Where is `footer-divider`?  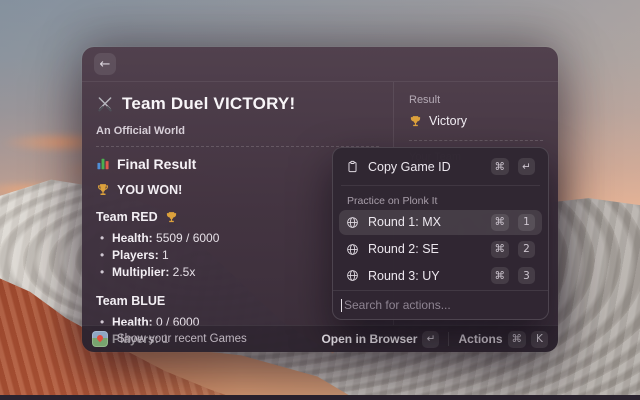
footer-divider is located at coordinates (449, 339).